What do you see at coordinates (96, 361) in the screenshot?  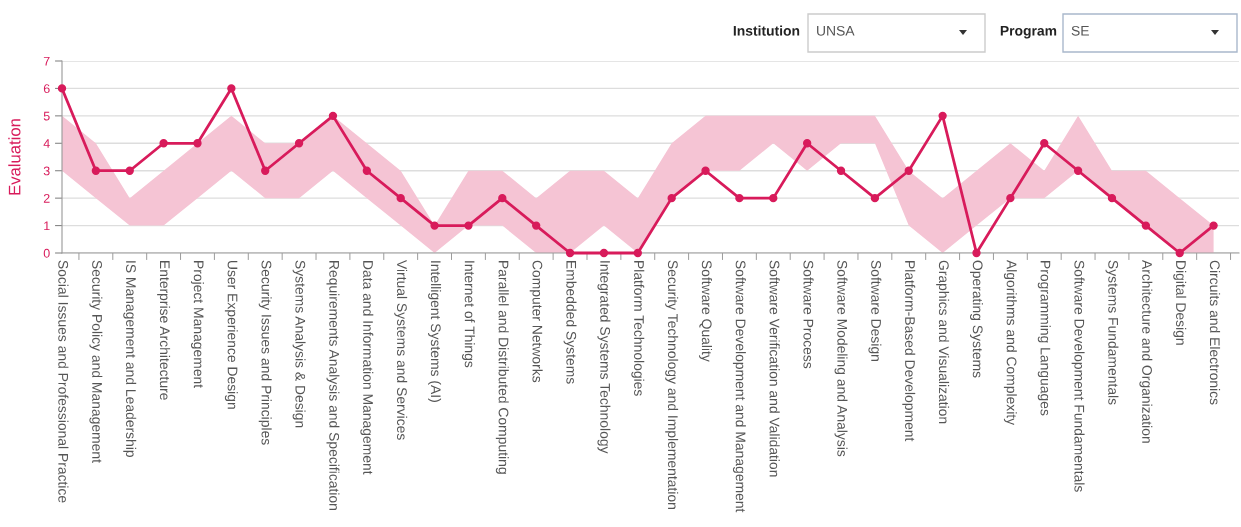 I see `x-tick-label: Security Policy and Management` at bounding box center [96, 361].